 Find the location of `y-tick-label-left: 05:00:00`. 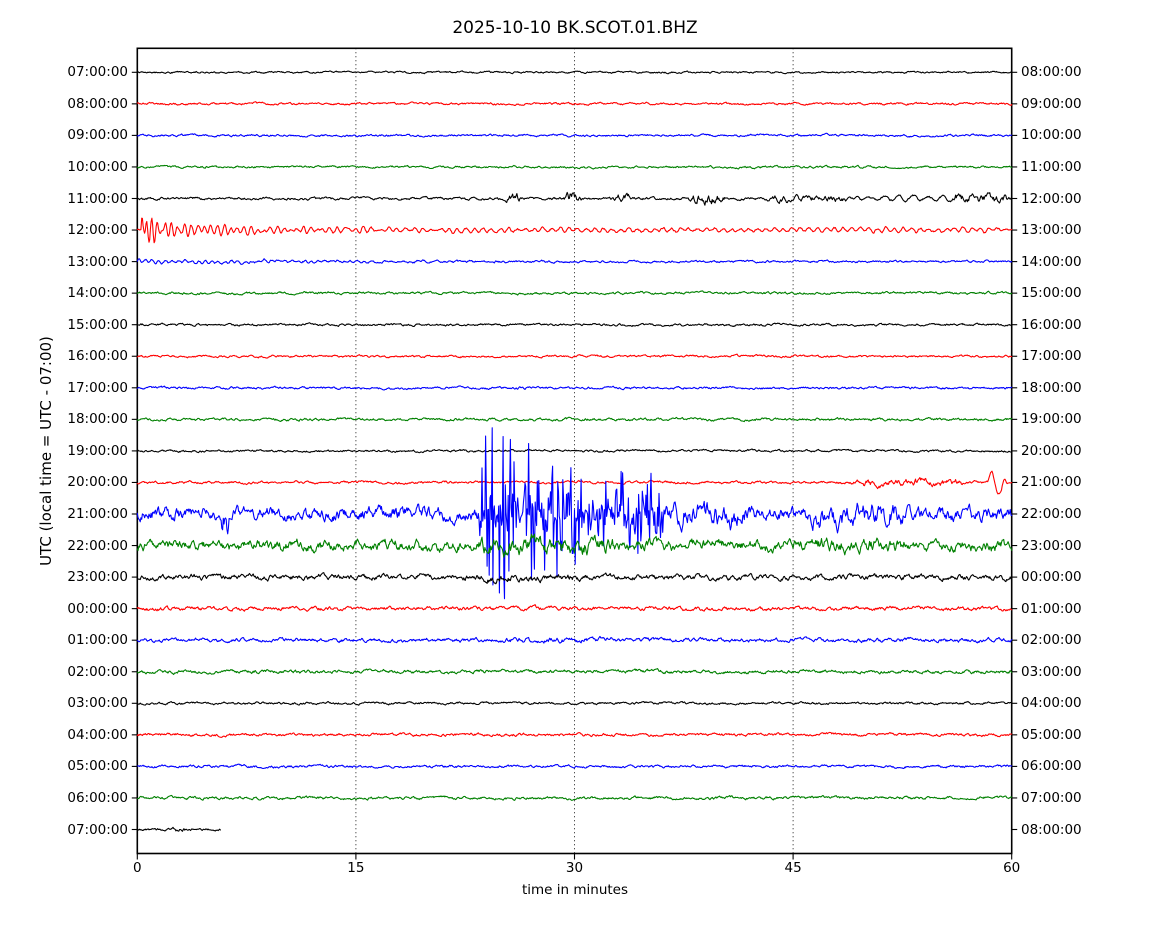

y-tick-label-left: 05:00:00 is located at coordinates (97, 766).